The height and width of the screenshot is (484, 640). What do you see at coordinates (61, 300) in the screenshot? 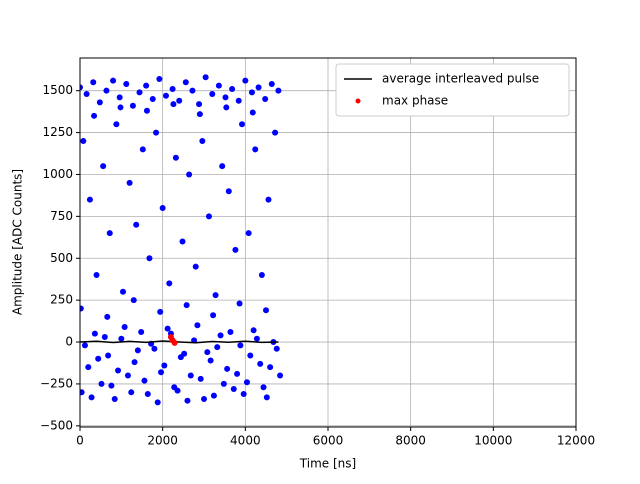
I see `y-tick-label: 250` at bounding box center [61, 300].